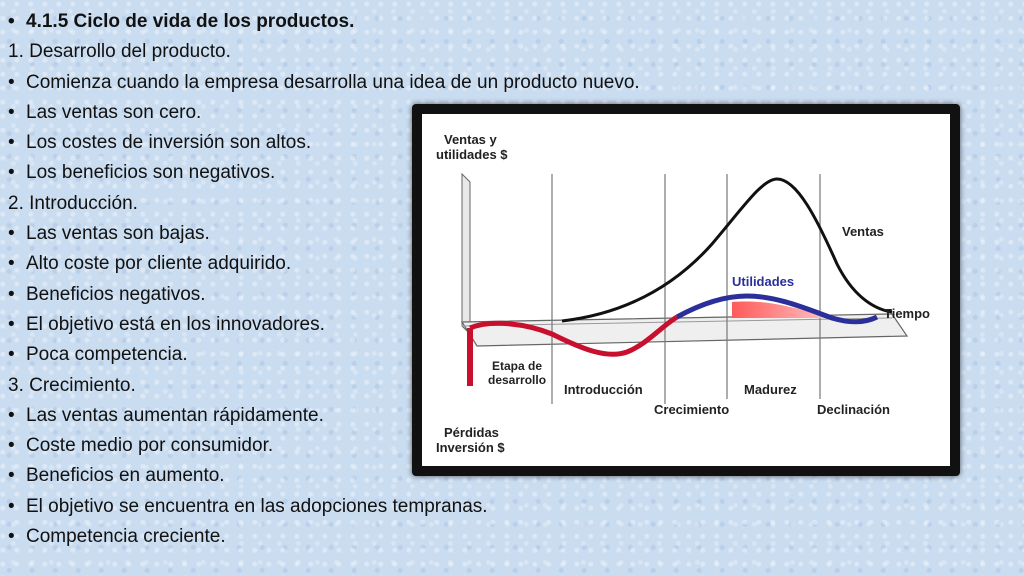 This screenshot has height=576, width=1024. I want to click on bullet-item: • Competencia creciente., so click(324, 537).